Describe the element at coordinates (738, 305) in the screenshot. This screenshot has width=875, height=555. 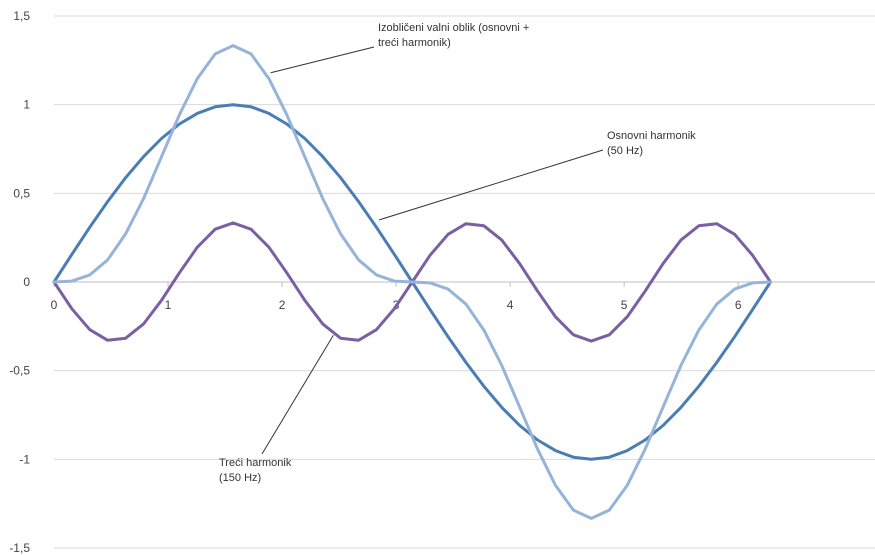
I see `x-tick-label: 6` at that location.